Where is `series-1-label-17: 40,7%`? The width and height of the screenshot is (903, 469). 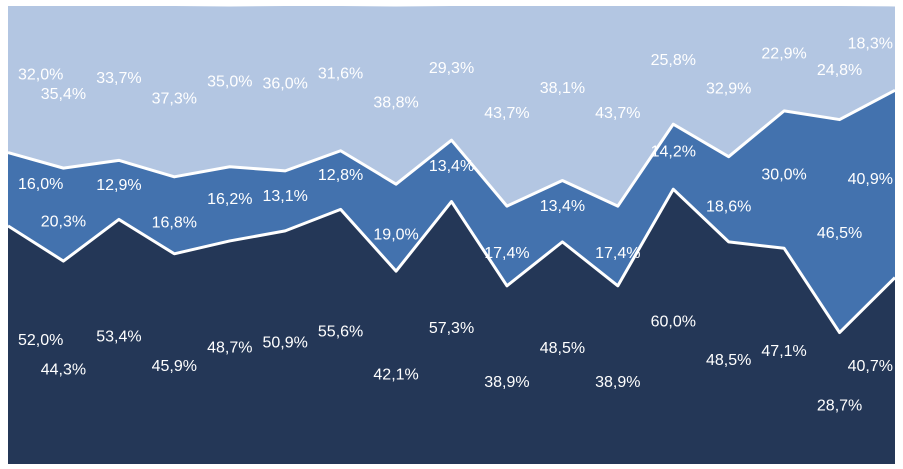 series-1-label-17: 40,7% is located at coordinates (870, 366).